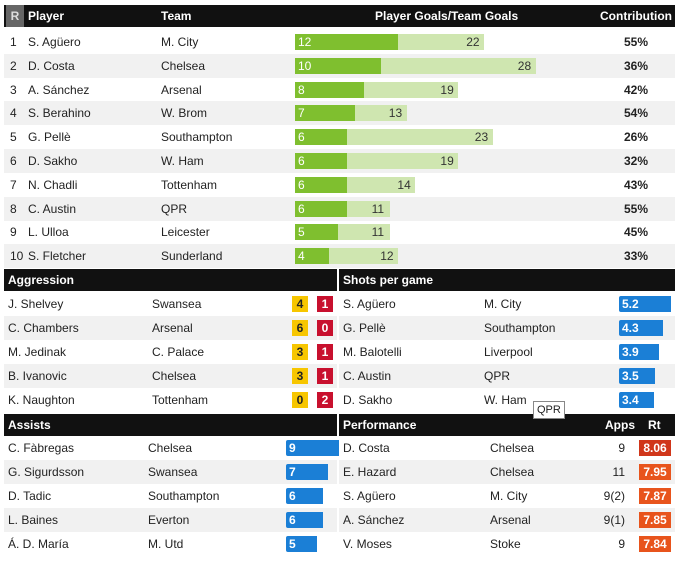 The height and width of the screenshot is (562, 697). What do you see at coordinates (178, 352) in the screenshot?
I see `team-name: C. Palace` at bounding box center [178, 352].